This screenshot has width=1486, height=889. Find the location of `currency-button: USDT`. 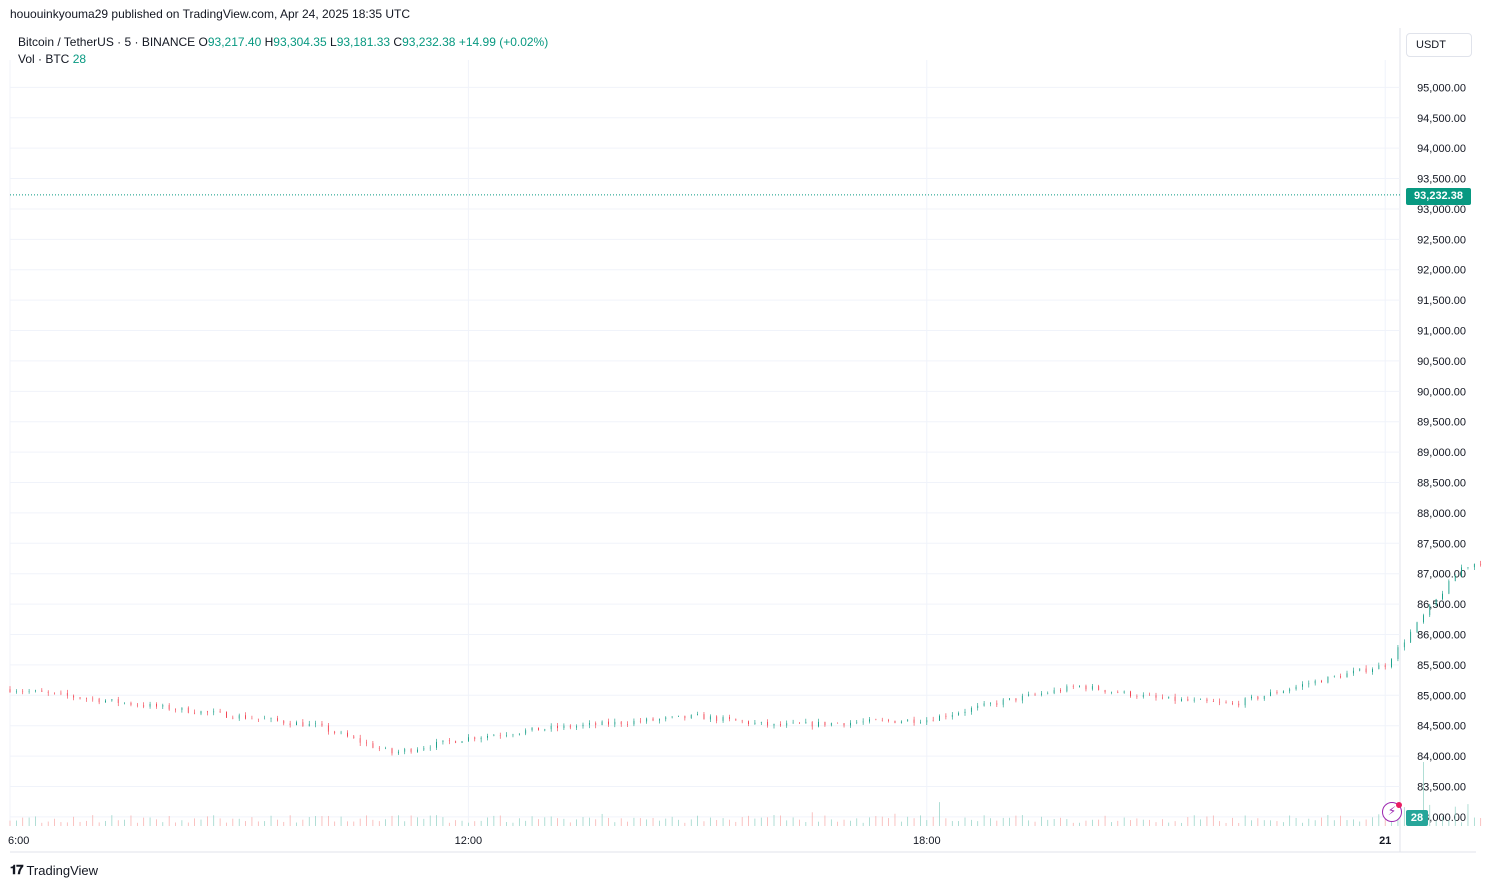

currency-button: USDT is located at coordinates (1439, 45).